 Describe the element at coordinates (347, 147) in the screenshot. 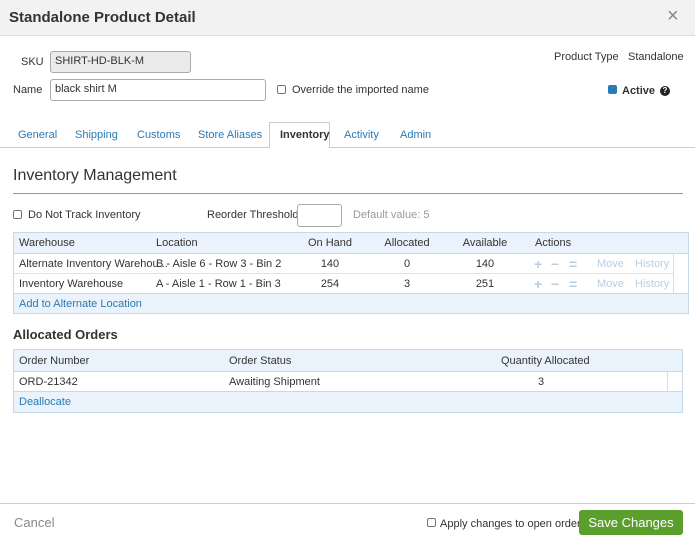

I see `tab-line` at that location.